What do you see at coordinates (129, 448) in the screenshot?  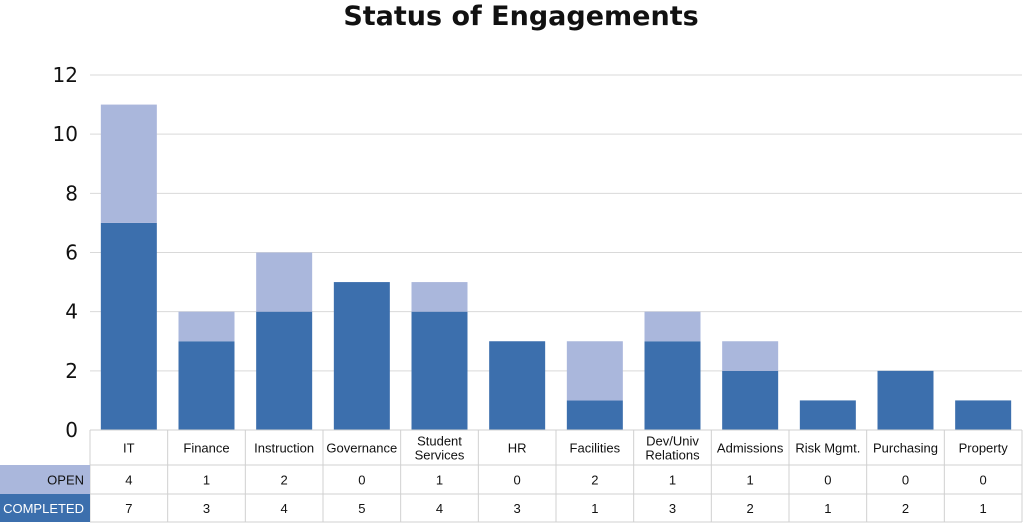 I see `category-label: IT` at bounding box center [129, 448].